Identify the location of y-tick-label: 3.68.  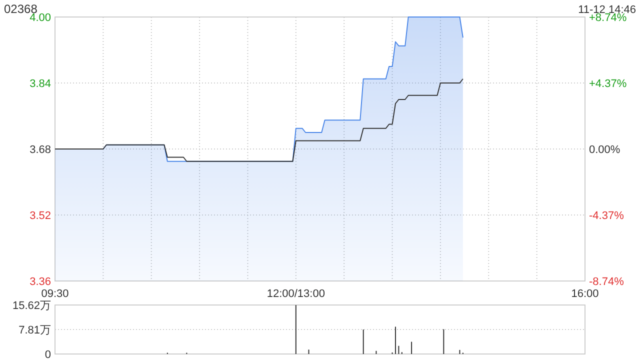
(40, 150).